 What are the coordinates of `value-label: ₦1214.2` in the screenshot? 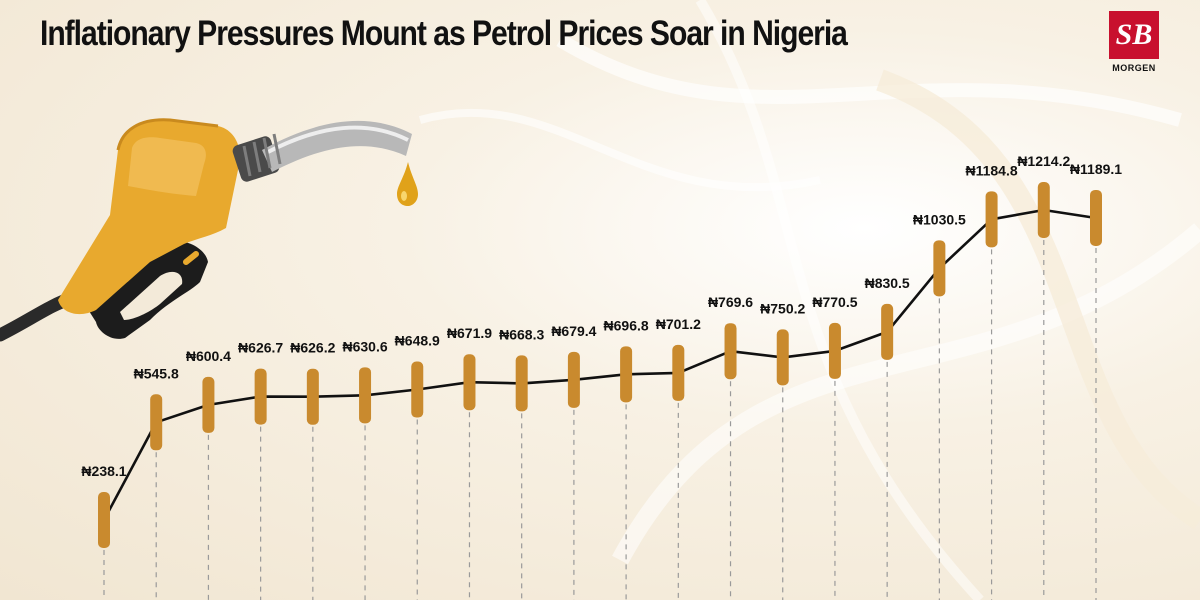 It's located at (1043, 161).